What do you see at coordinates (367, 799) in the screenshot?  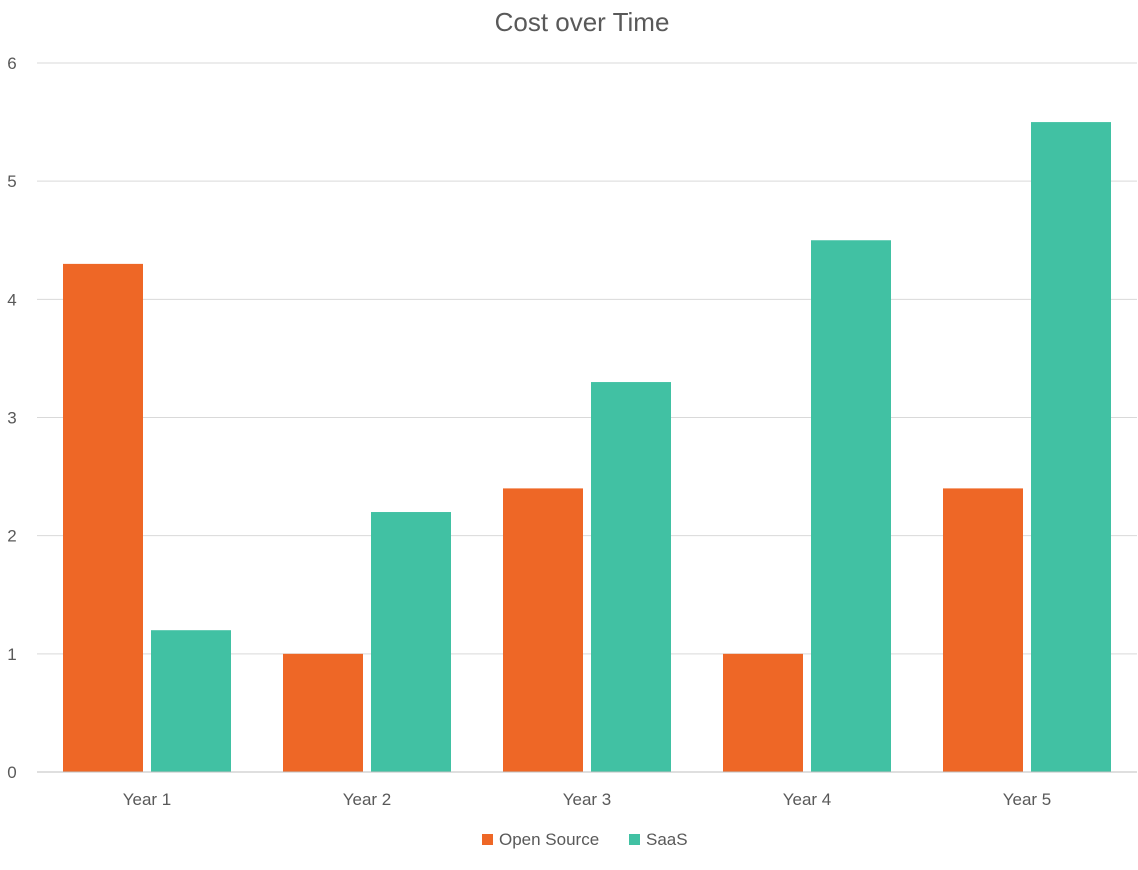 I see `x-tick-label: Year 2` at bounding box center [367, 799].